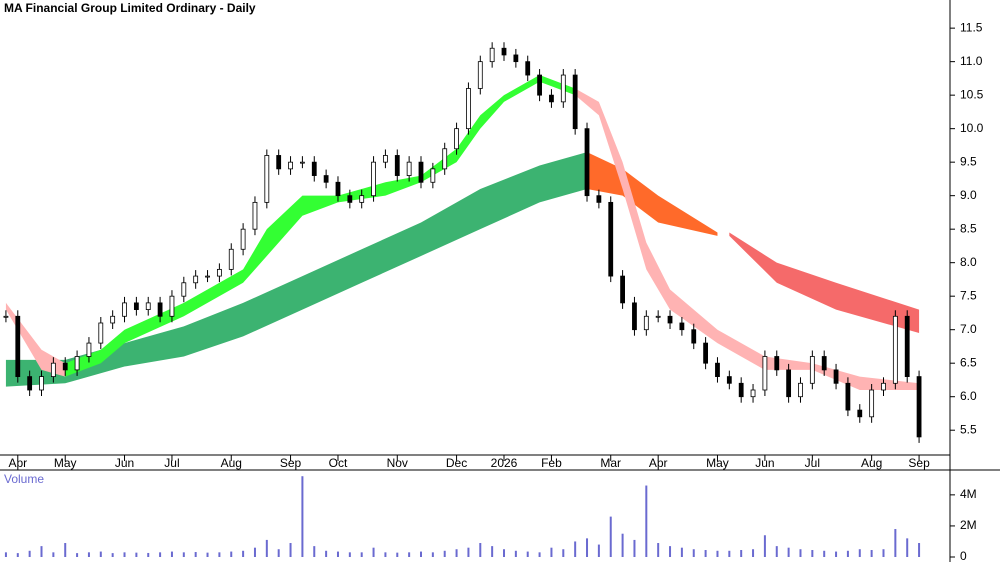  What do you see at coordinates (456, 463) in the screenshot?
I see `x-tick-label: Dec` at bounding box center [456, 463].